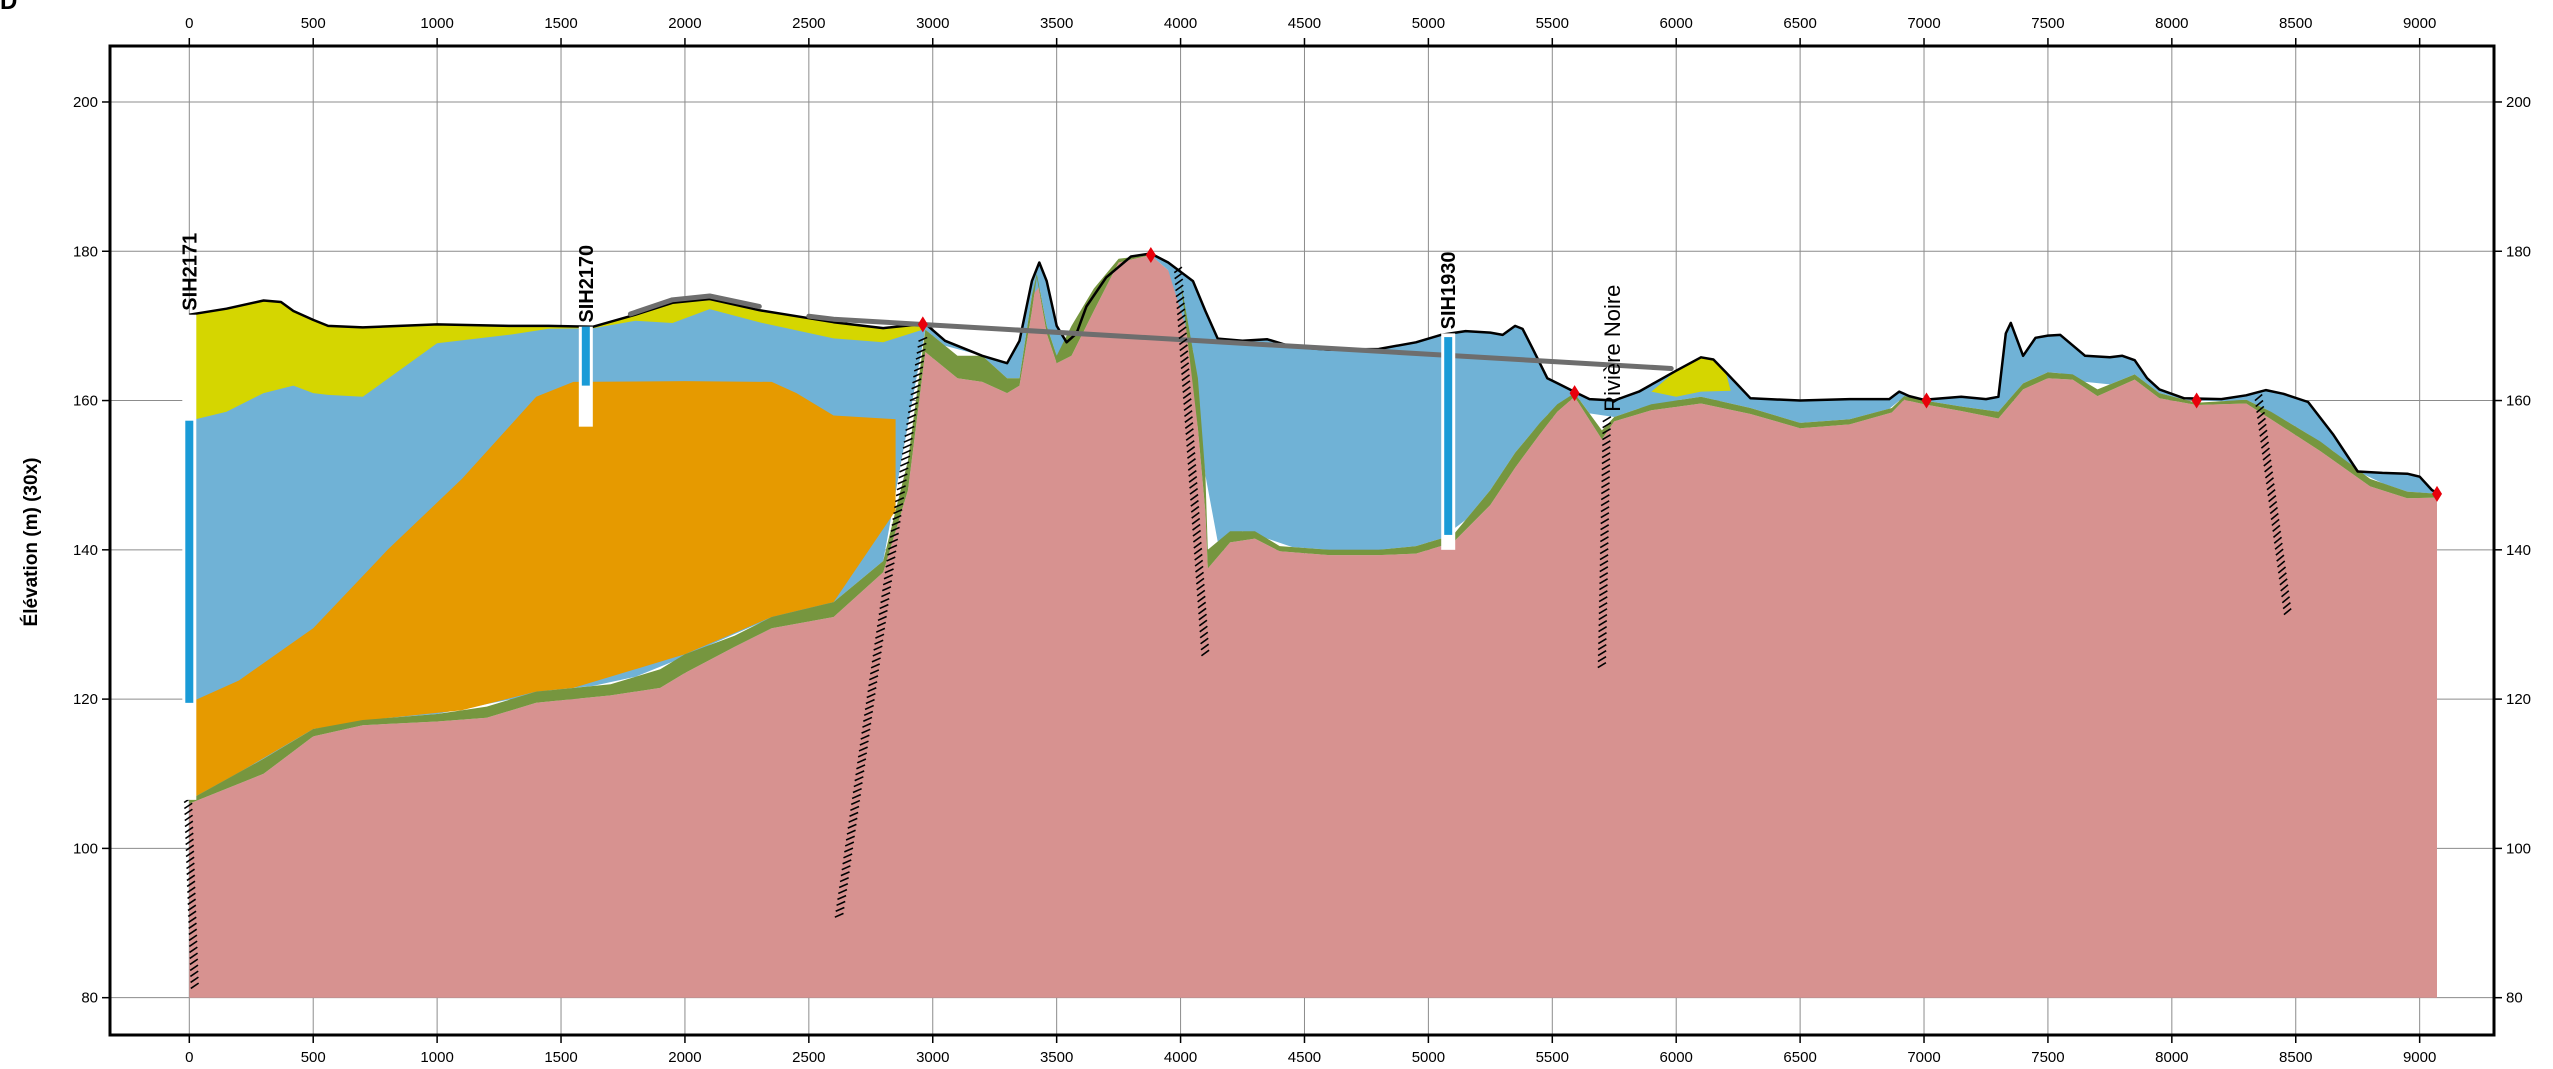 This screenshot has height=1069, width=2553. What do you see at coordinates (85, 550) in the screenshot?
I see `y-tick-label-left: 140` at bounding box center [85, 550].